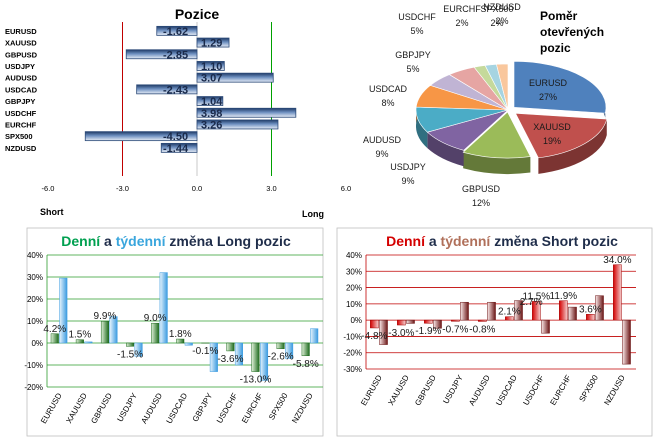 The width and height of the screenshot is (655, 442). Describe the element at coordinates (21, 124) in the screenshot. I see `positions-category-label: EURCHF` at that location.